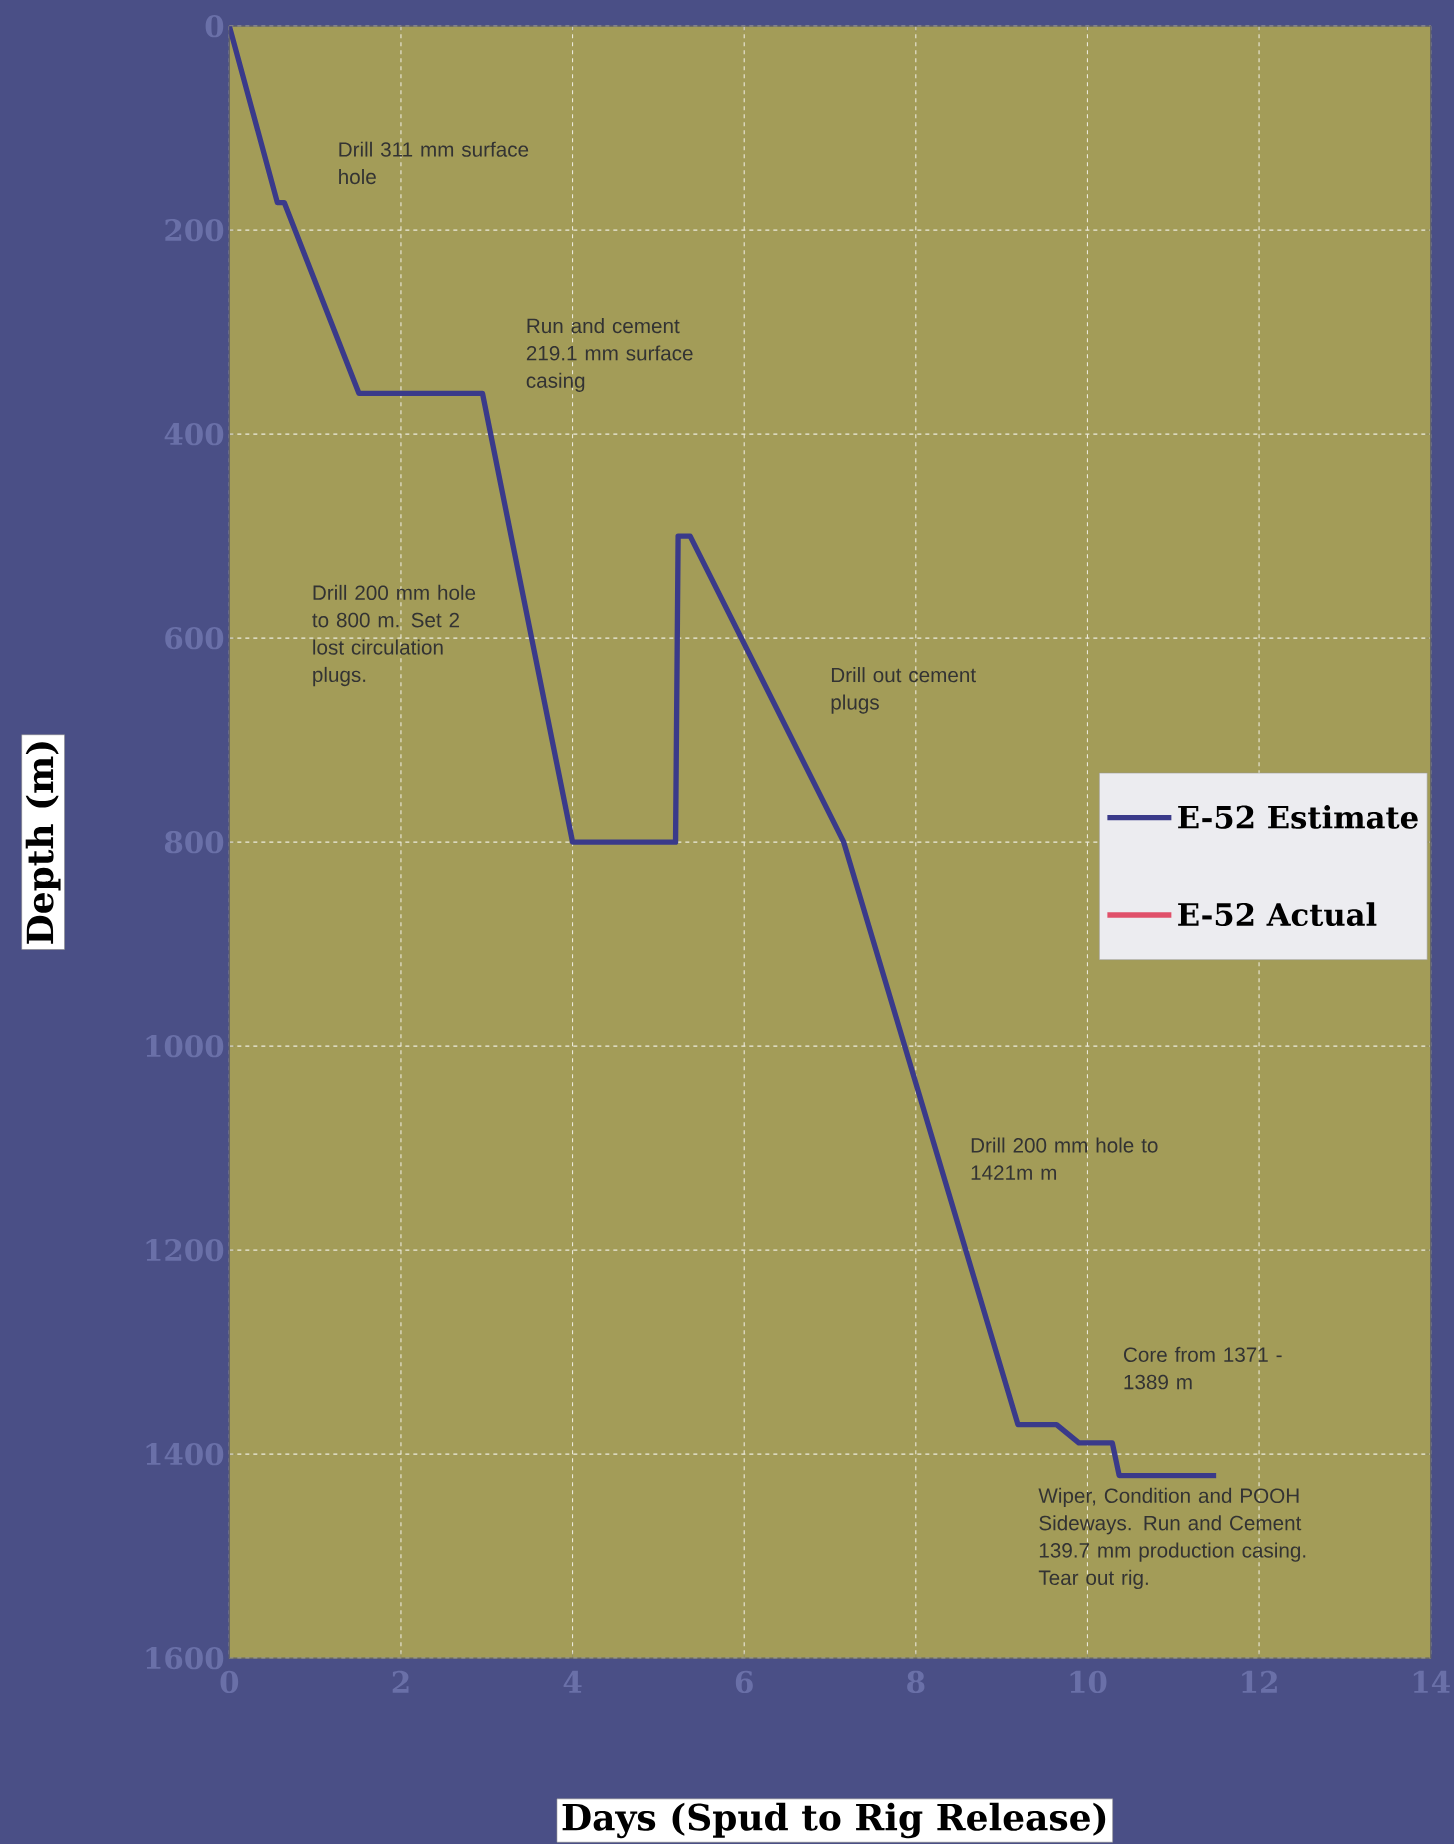 The height and width of the screenshot is (1844, 1456). I want to click on annotation: Core from 1371 - 1389 m, so click(1203, 1368).